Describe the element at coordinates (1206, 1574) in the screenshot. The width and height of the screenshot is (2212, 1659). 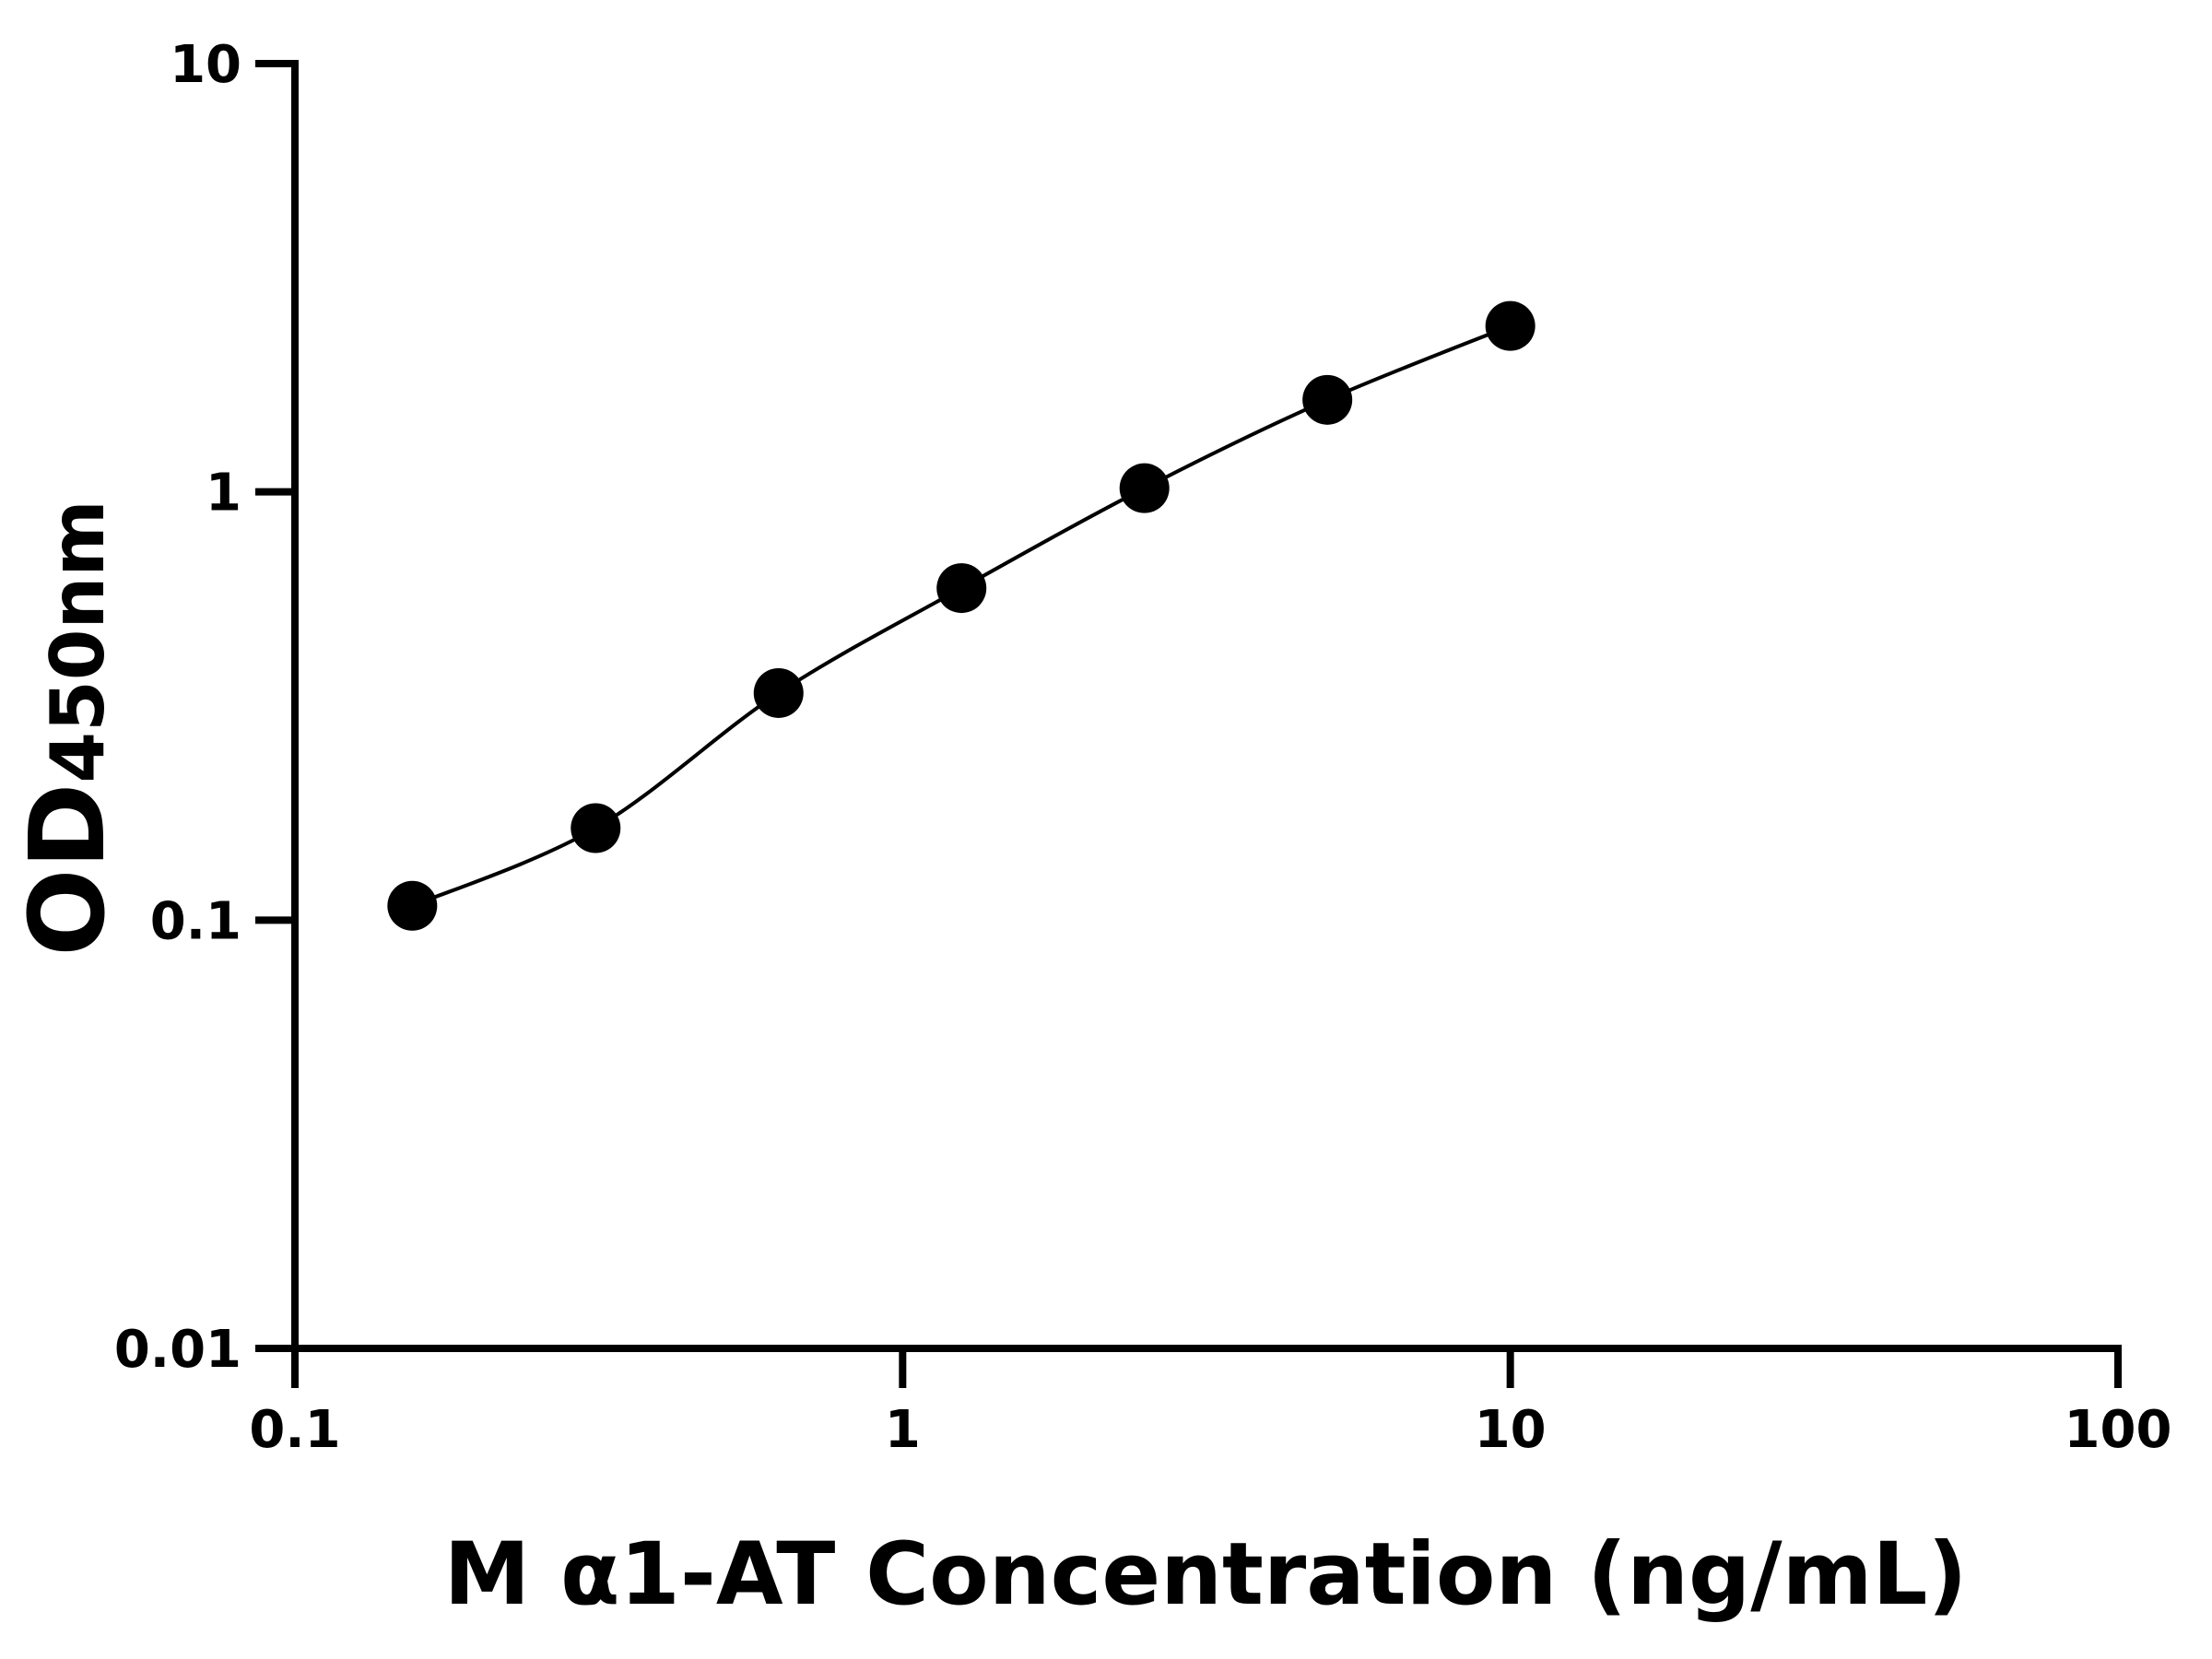
I see `x-axis-title: M α1-AT Concentration (ng/mL)` at that location.